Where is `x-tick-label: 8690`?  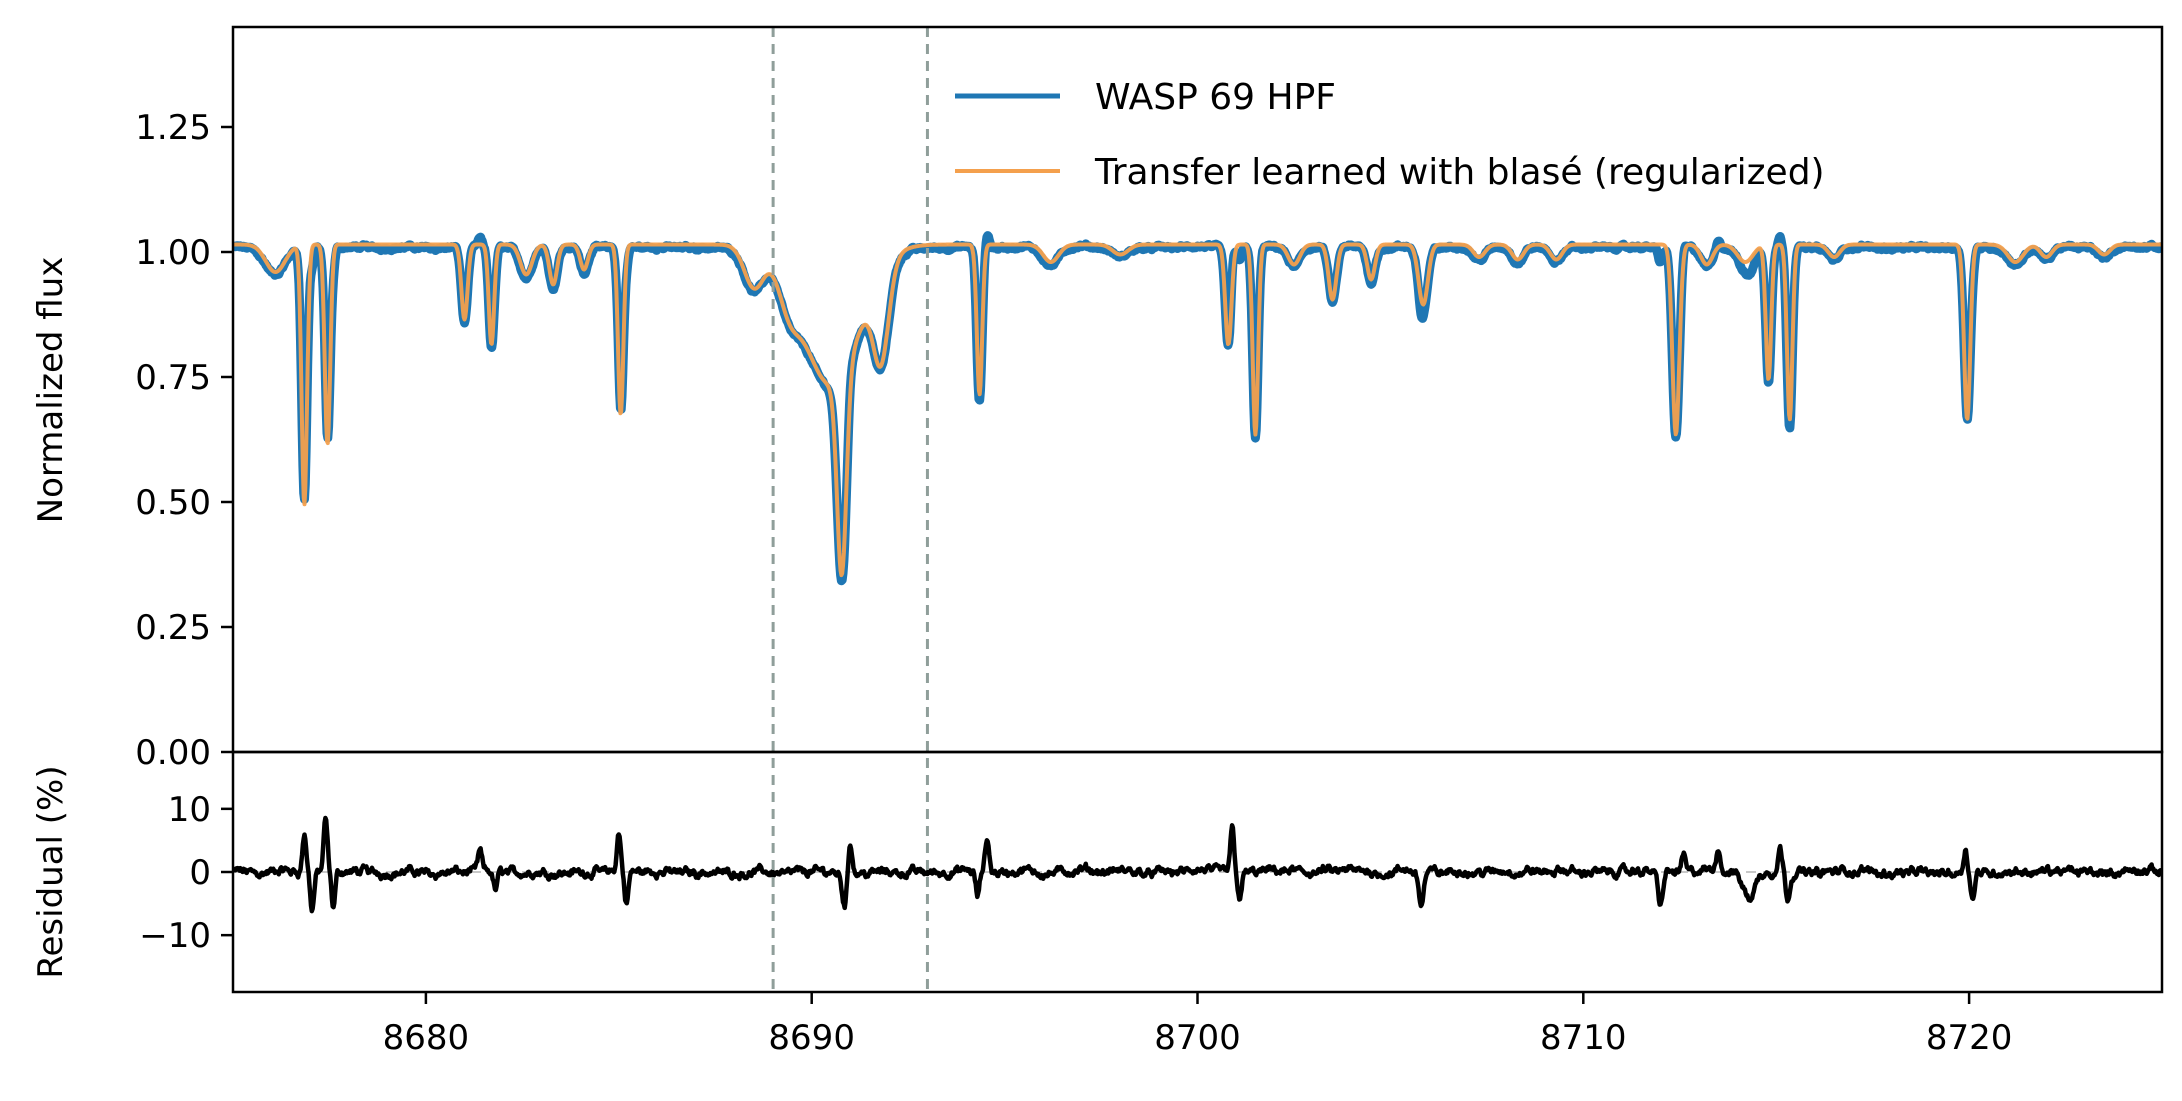 x-tick-label: 8690 is located at coordinates (811, 1038).